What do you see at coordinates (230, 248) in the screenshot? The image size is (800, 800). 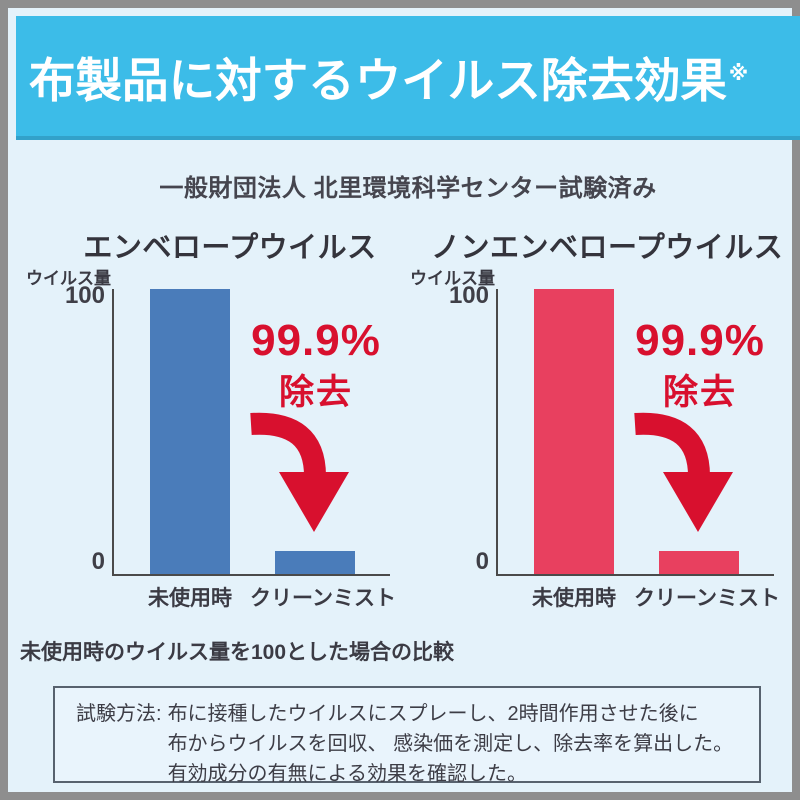 I see `chart-title: エンベロープウイルス` at bounding box center [230, 248].